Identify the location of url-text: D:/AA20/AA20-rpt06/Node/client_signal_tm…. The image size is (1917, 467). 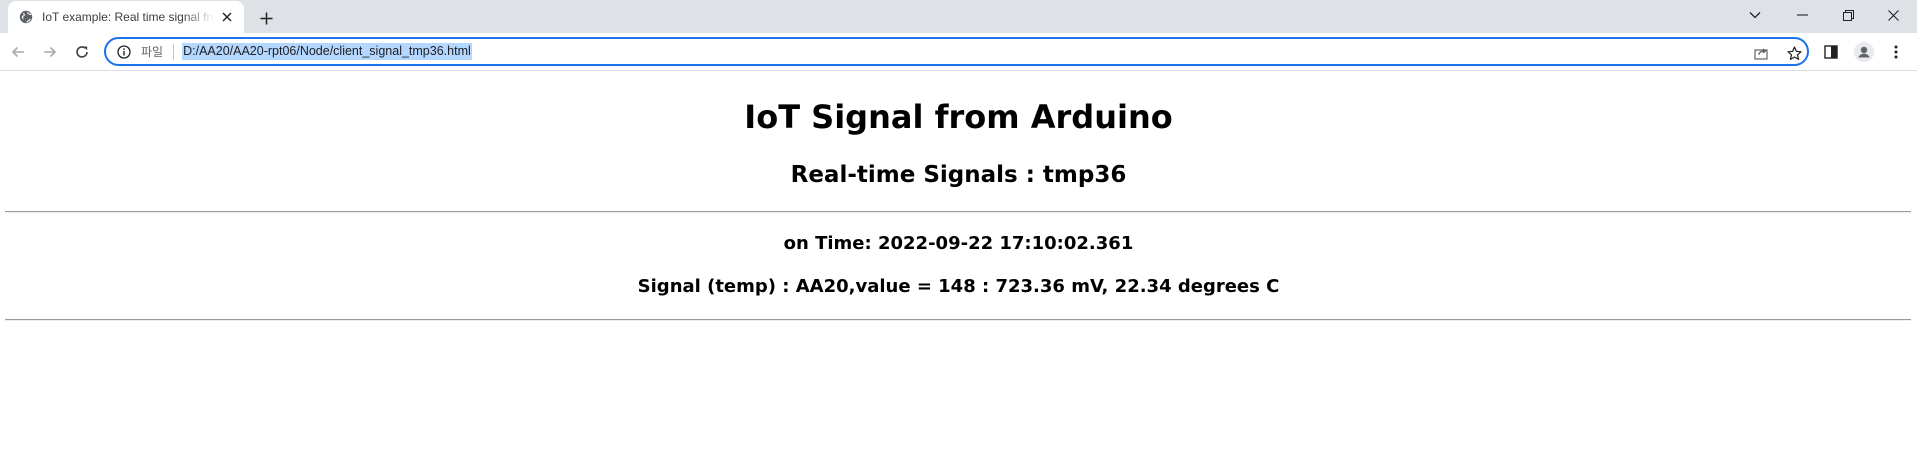
(327, 51).